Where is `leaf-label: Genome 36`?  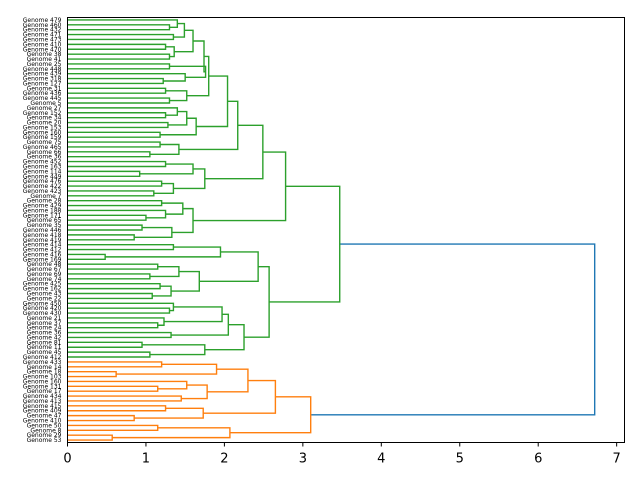 leaf-label: Genome 36 is located at coordinates (44, 333).